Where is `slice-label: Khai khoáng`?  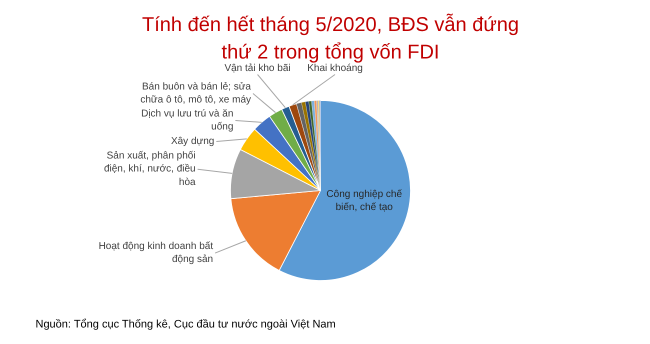 slice-label: Khai khoáng is located at coordinates (335, 68).